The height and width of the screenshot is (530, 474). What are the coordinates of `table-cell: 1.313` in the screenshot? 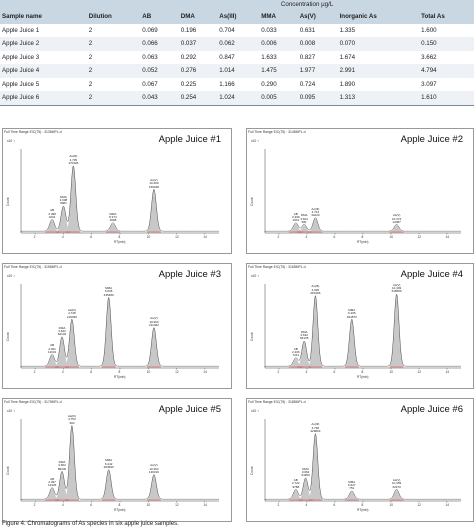 It's located at (378, 98).